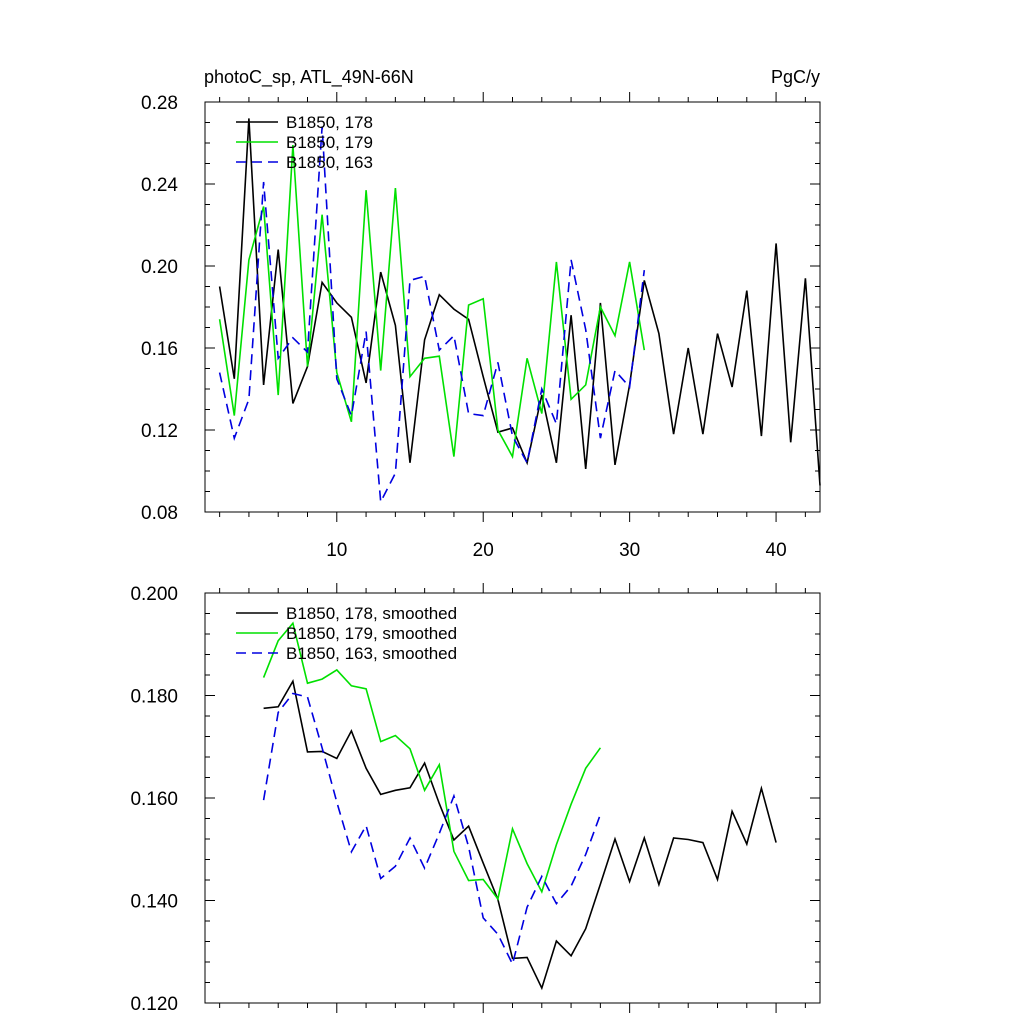  What do you see at coordinates (154, 902) in the screenshot?
I see `y-tick-label: 0.140` at bounding box center [154, 902].